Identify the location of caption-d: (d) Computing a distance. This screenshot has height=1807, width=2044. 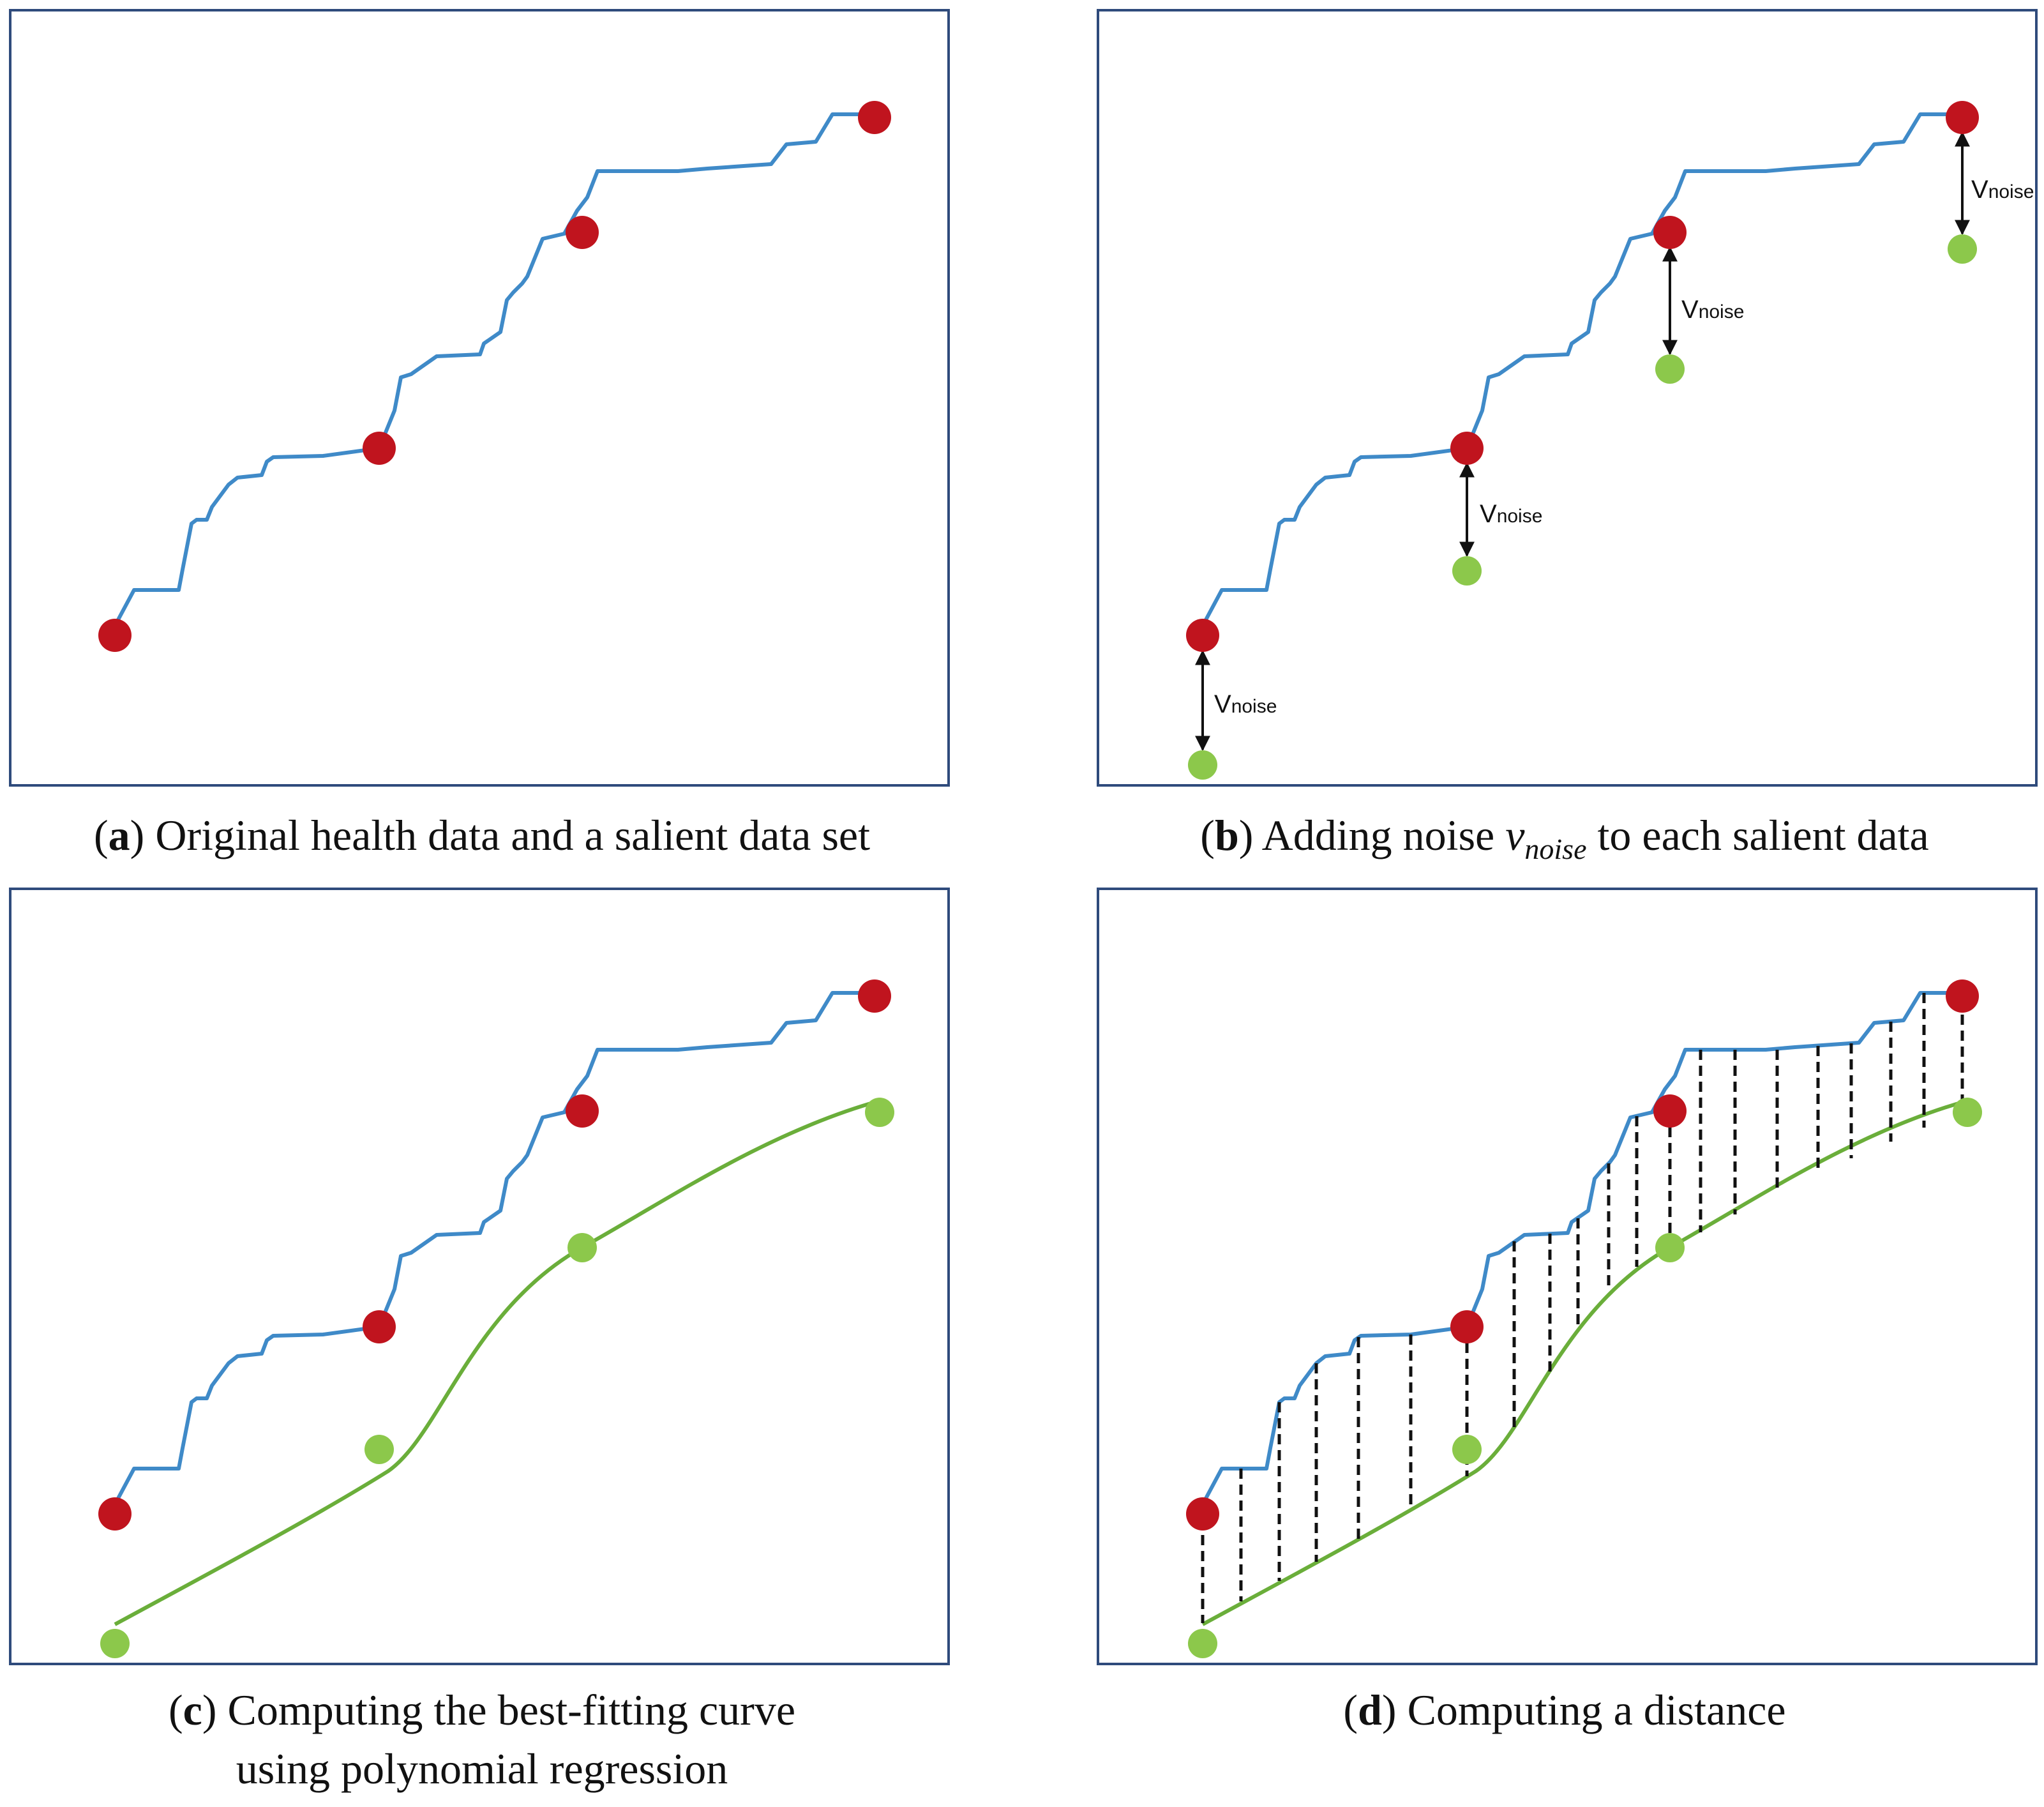
(1564, 1710).